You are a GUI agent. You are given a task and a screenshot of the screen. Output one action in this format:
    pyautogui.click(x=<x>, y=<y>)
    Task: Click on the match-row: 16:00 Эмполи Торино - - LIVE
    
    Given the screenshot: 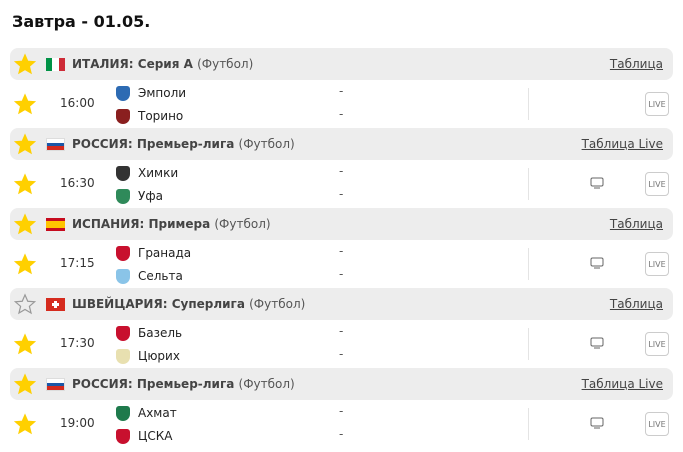 What is the action you would take?
    pyautogui.click(x=341, y=104)
    